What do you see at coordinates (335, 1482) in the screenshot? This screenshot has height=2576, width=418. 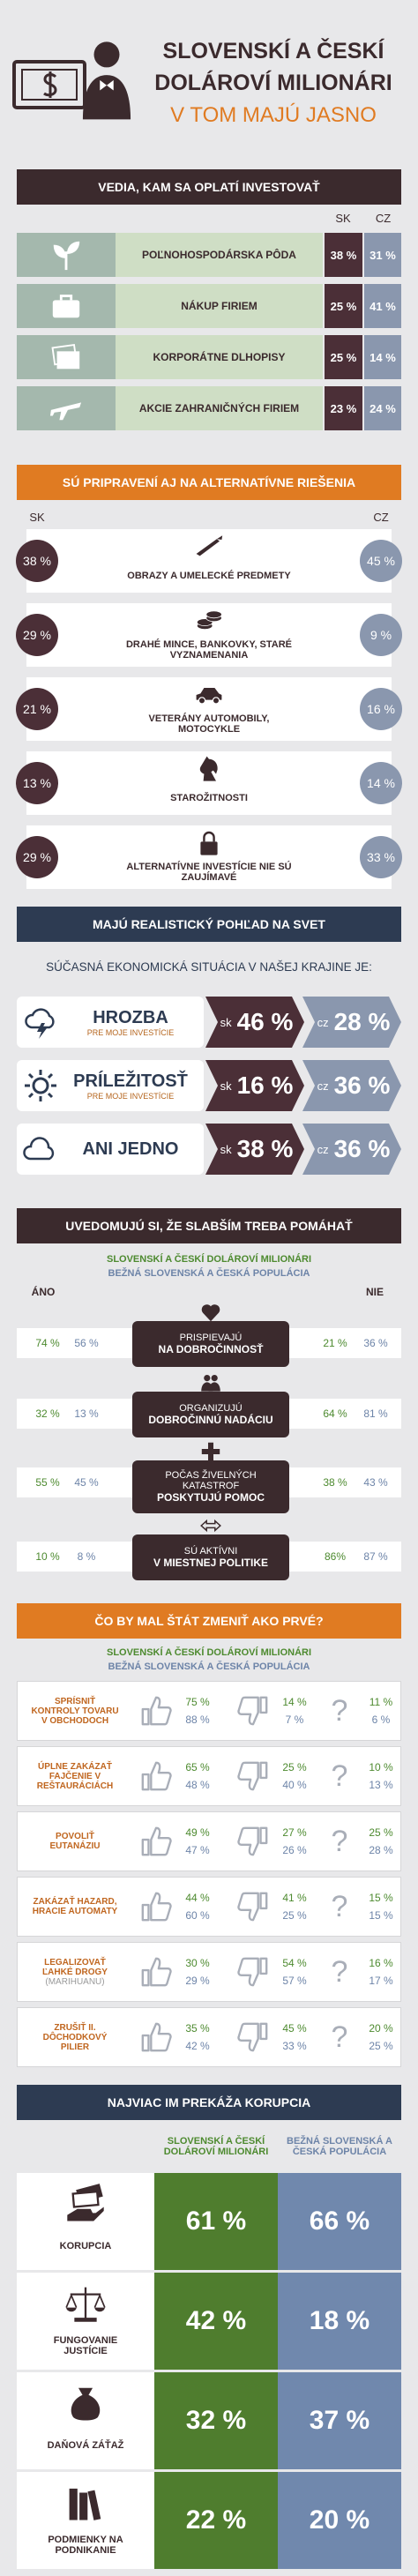 I see `no-a: 38 %` at bounding box center [335, 1482].